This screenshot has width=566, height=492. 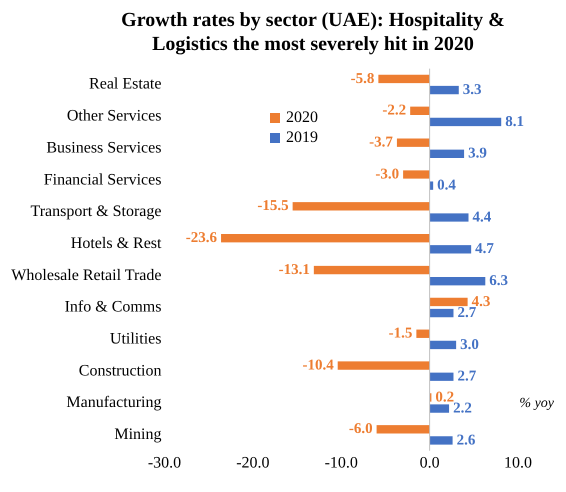 What do you see at coordinates (120, 371) in the screenshot?
I see `y-tick-label: Construction` at bounding box center [120, 371].